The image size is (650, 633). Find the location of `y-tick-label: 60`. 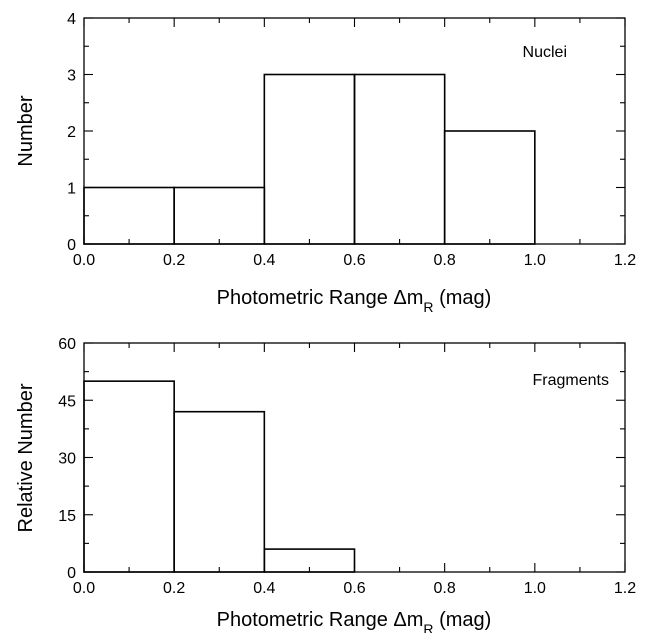

y-tick-label: 60 is located at coordinates (67, 344).